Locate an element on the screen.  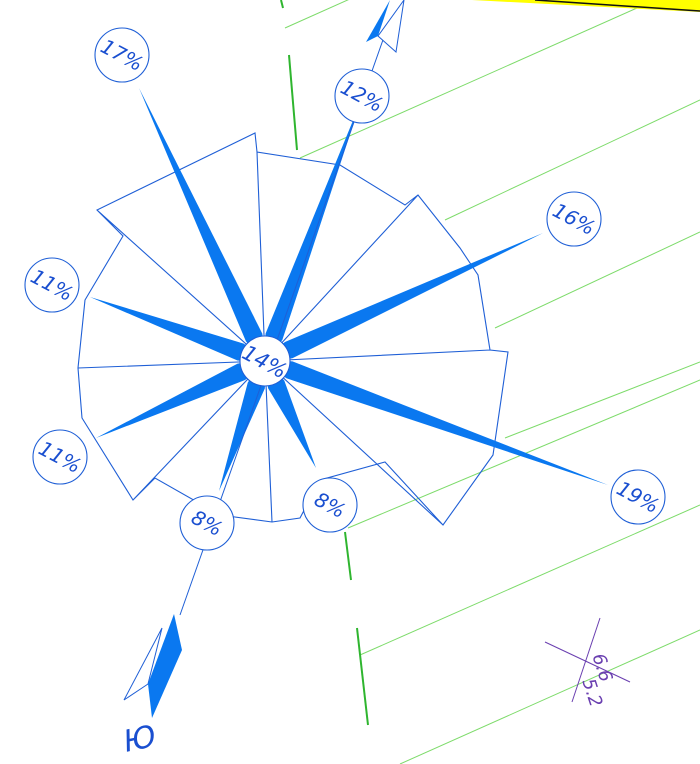
highlight-bar is located at coordinates (586, 6).